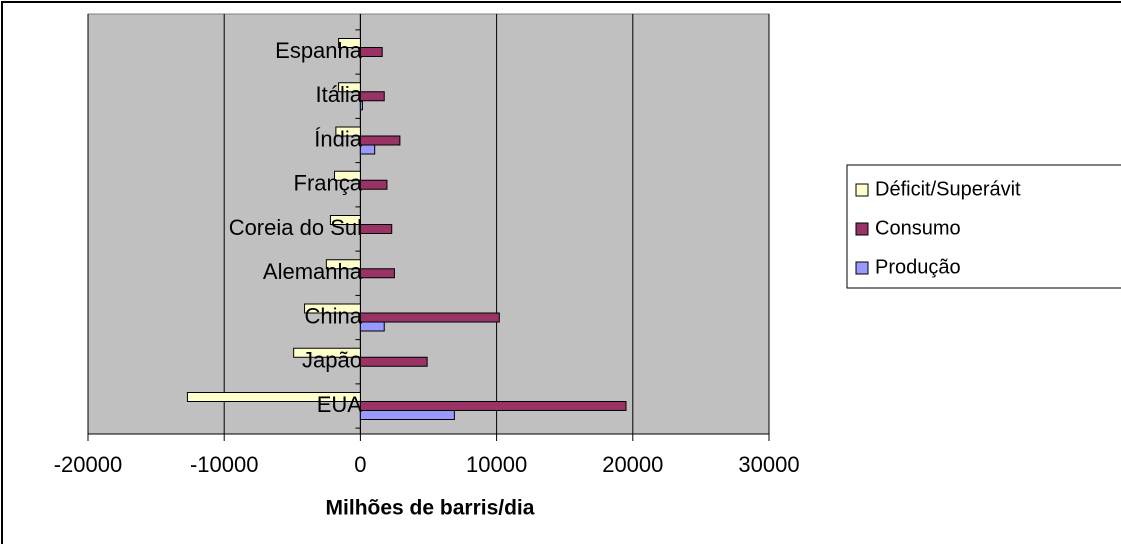  What do you see at coordinates (339, 94) in the screenshot?
I see `y-tick-label: Itália` at bounding box center [339, 94].